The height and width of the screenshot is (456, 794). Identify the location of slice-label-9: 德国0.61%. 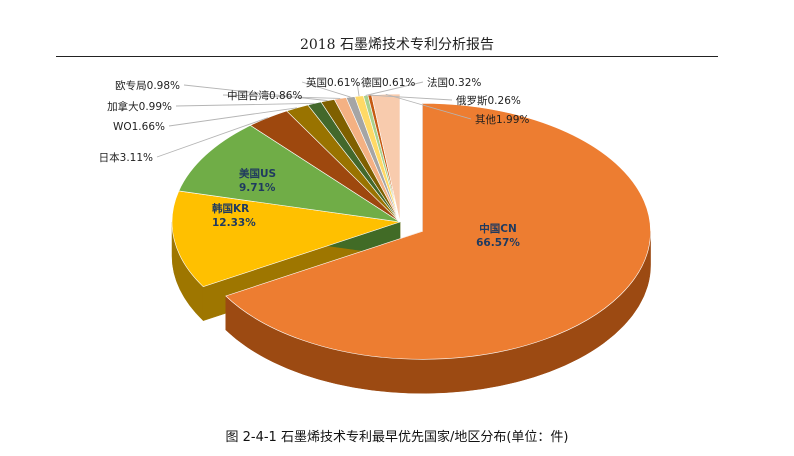
(388, 82).